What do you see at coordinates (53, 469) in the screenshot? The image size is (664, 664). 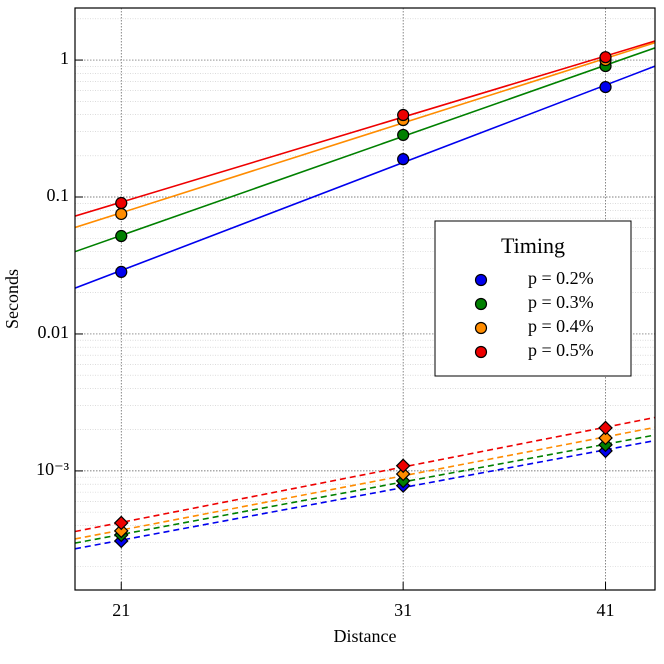 I see `y-tick-label: 10⁻³` at bounding box center [53, 469].